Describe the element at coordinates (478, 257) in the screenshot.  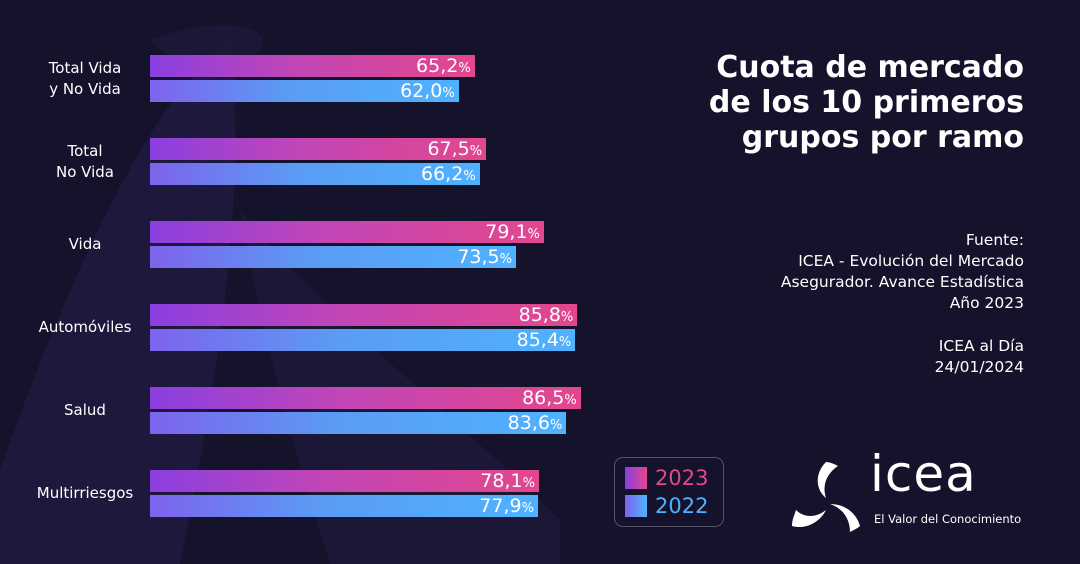
I see `data-label: 73,5` at that location.